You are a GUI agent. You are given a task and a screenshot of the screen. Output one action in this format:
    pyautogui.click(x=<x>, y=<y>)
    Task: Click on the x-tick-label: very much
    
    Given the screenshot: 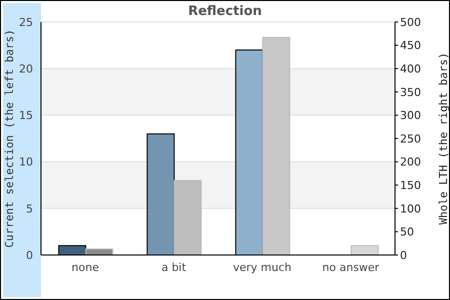 What is the action you would take?
    pyautogui.click(x=262, y=267)
    